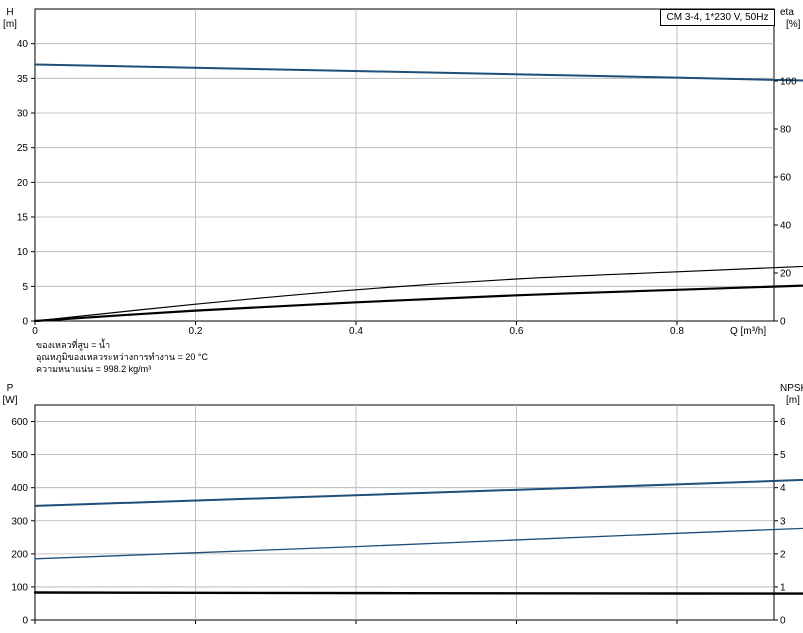  I want to click on note-liquid-temperature: อุณหภูมิของเหลวระหว่างการทำงาน = 20 °C, so click(122, 357).